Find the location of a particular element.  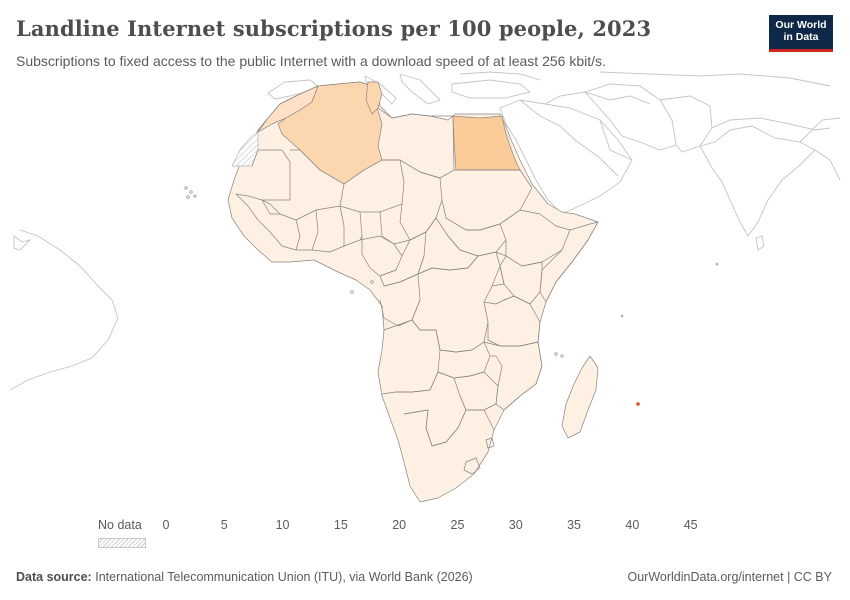

middle-east-borders is located at coordinates (585, 134).